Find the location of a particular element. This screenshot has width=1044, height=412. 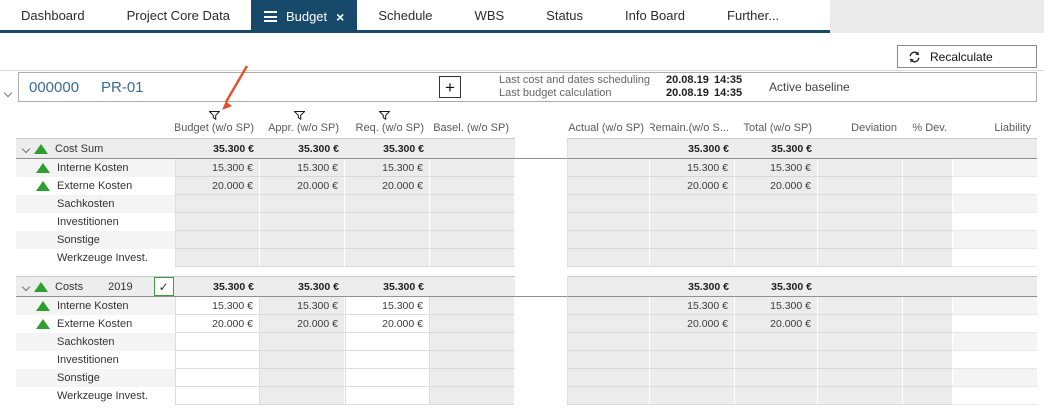

col-header-budget: Budget (w/o SP) is located at coordinates (217, 121).